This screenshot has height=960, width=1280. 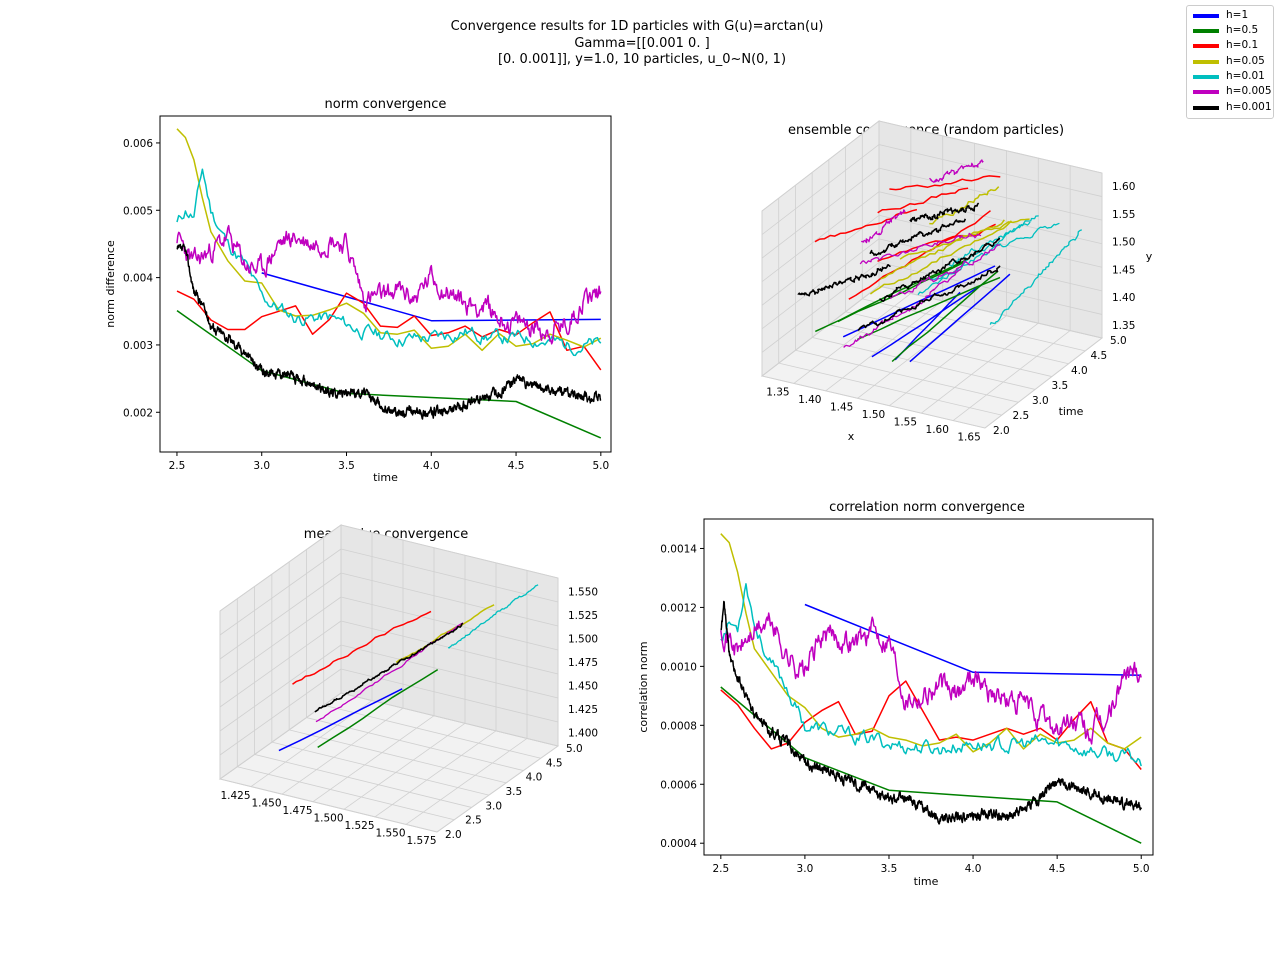 I want to click on x-tick-label: 5.0, so click(x=600, y=466).